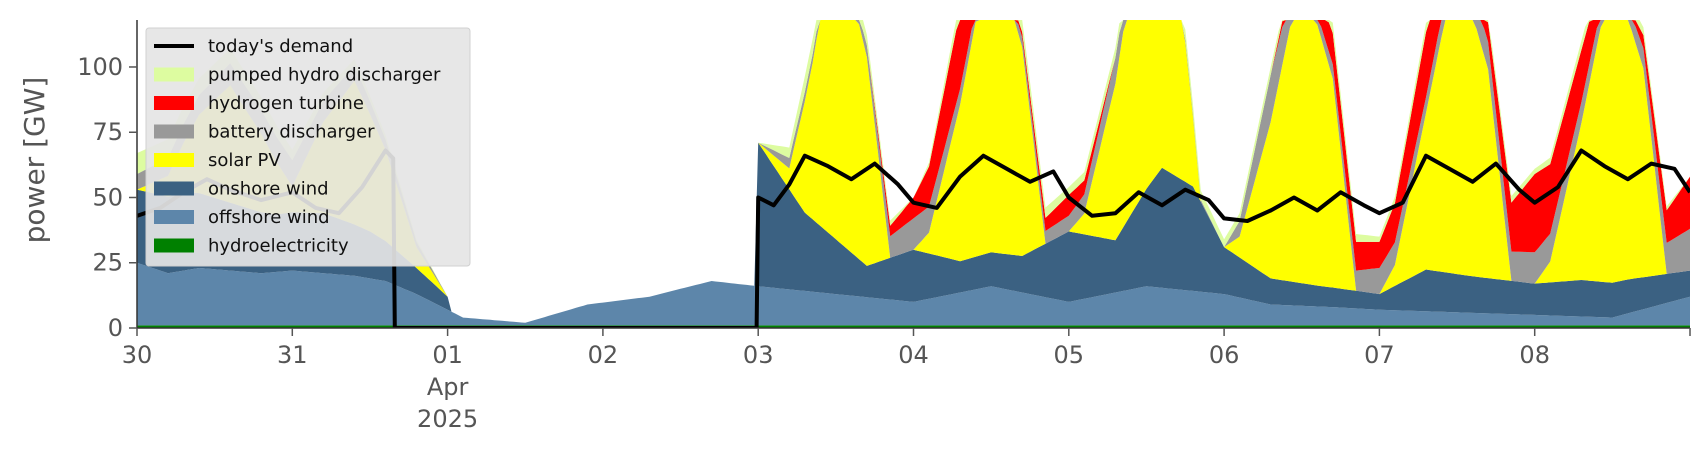 Image resolution: width=1706 pixels, height=460 pixels. I want to click on y-tick-label: 25, so click(107, 263).